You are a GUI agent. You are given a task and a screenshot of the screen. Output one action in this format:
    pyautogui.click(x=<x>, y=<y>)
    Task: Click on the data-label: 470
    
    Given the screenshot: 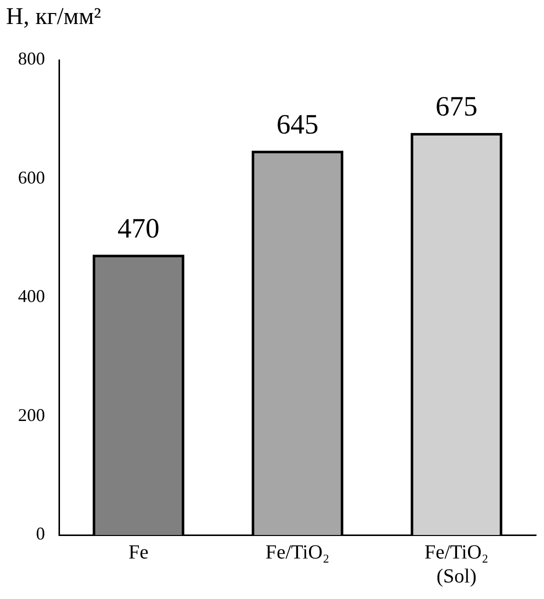 What is the action you would take?
    pyautogui.click(x=139, y=228)
    